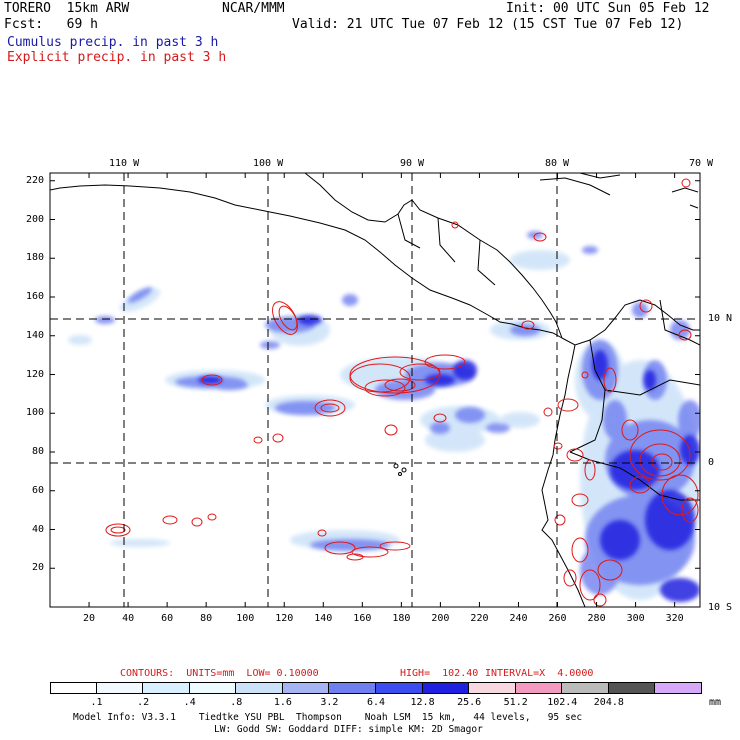 The width and height of the screenshot is (740, 740). What do you see at coordinates (711, 462) in the screenshot?
I see `lat-label-0: 0` at bounding box center [711, 462].